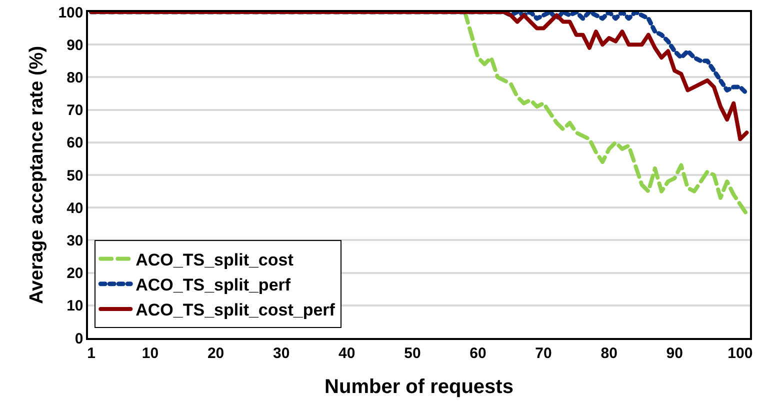 This screenshot has height=417, width=758. Describe the element at coordinates (91, 353) in the screenshot. I see `x-tick-label: 1` at that location.